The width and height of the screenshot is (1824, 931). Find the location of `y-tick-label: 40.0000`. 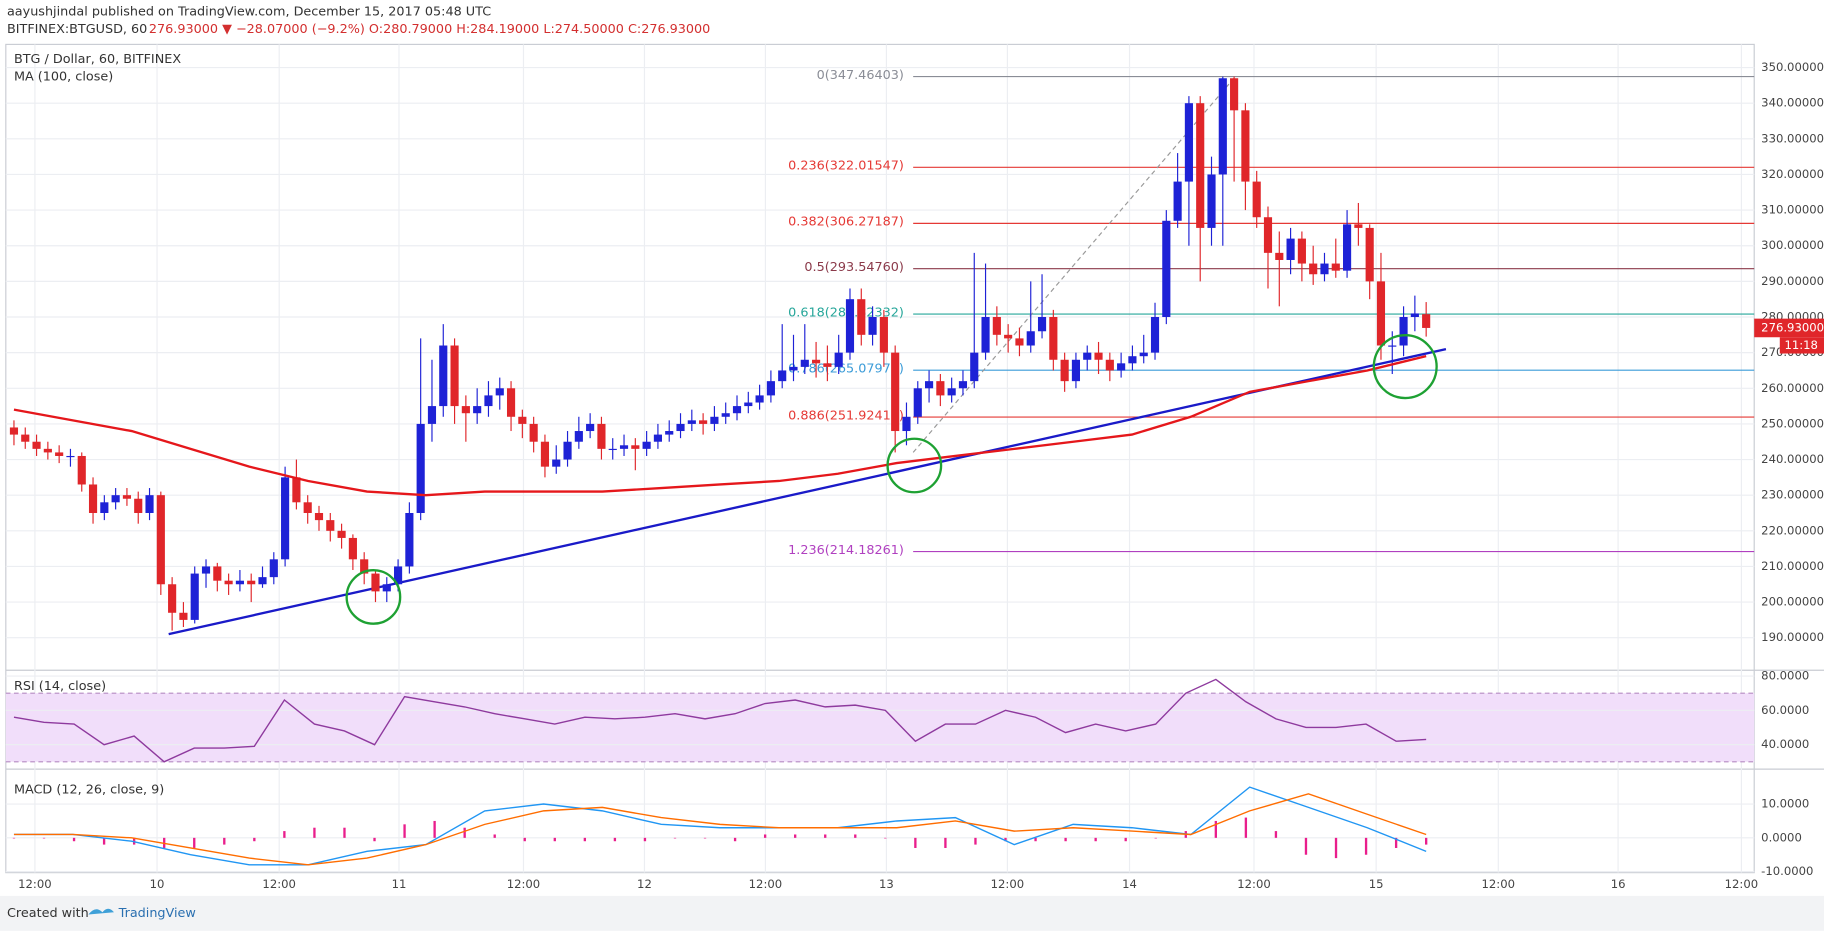

y-tick-label: 40.0000 is located at coordinates (1785, 744).